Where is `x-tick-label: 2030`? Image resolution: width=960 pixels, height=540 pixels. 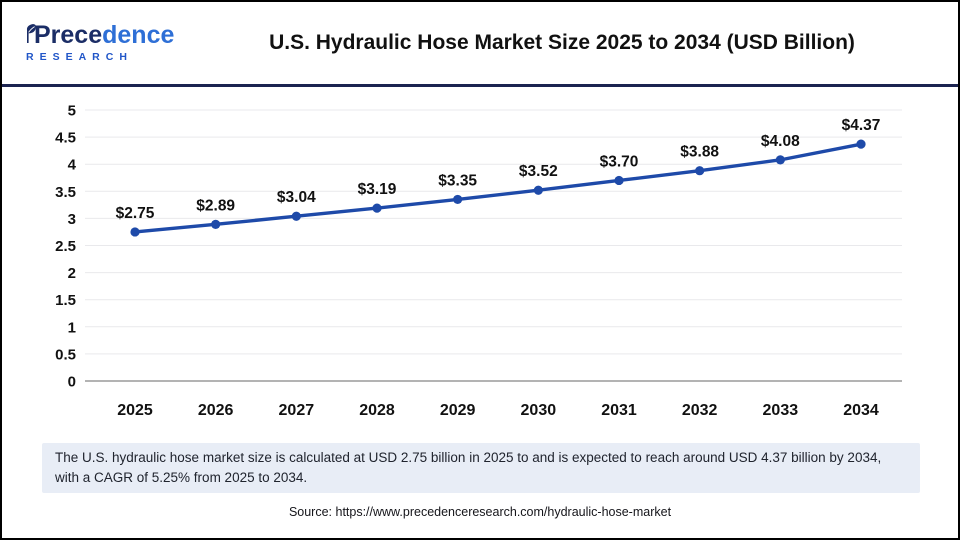
x-tick-label: 2030 is located at coordinates (539, 410).